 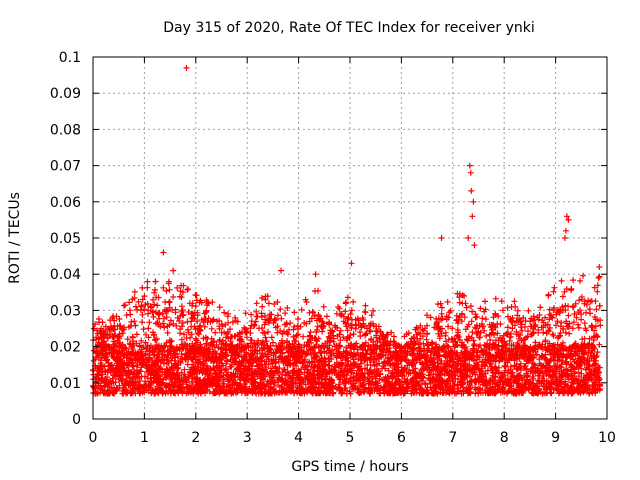 What do you see at coordinates (349, 467) in the screenshot?
I see `x-axis-label: GPS time / hours` at bounding box center [349, 467].